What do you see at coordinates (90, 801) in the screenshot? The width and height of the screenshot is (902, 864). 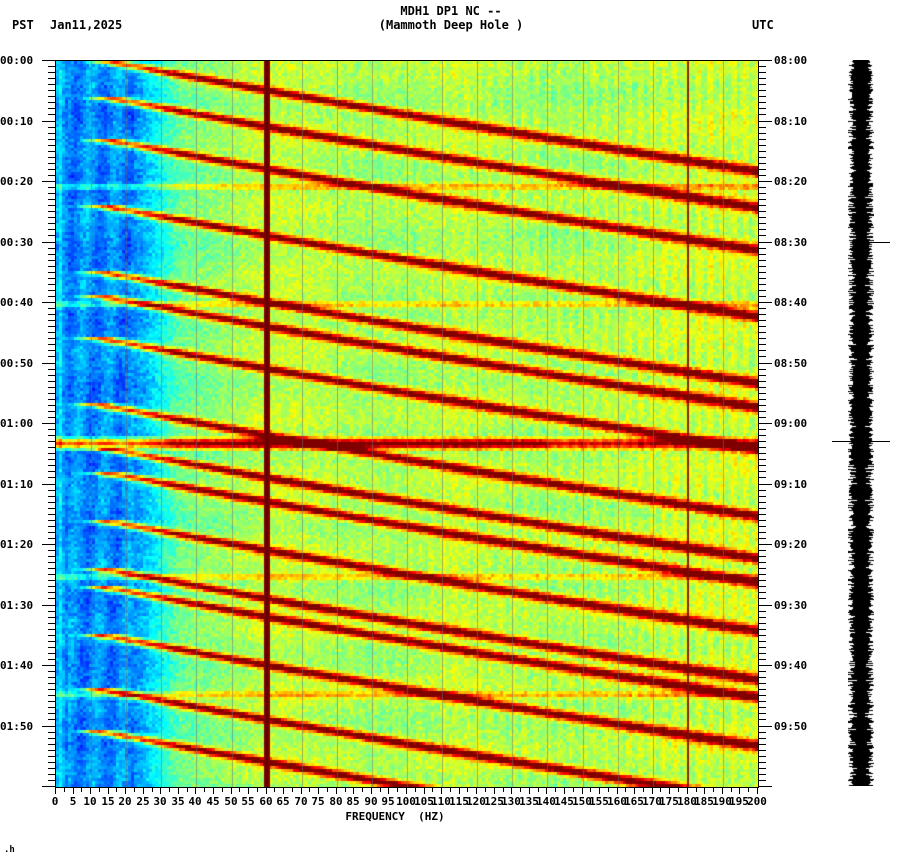 I see `frequency-label: 10` at bounding box center [90, 801].